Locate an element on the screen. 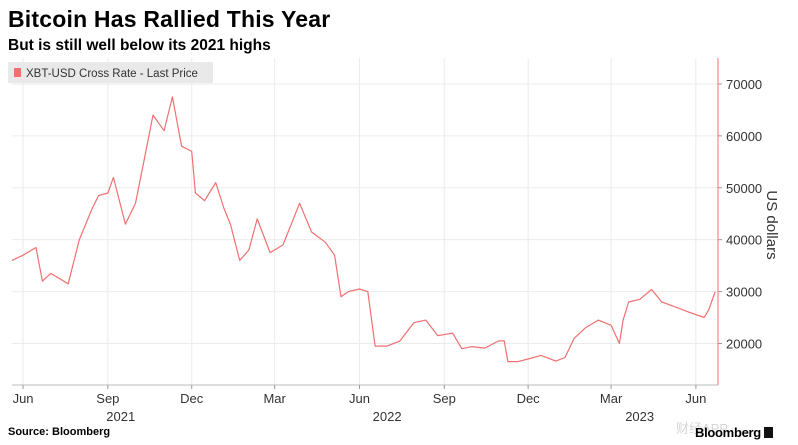 The image size is (798, 445). y-tick-label: 60000 is located at coordinates (744, 136).